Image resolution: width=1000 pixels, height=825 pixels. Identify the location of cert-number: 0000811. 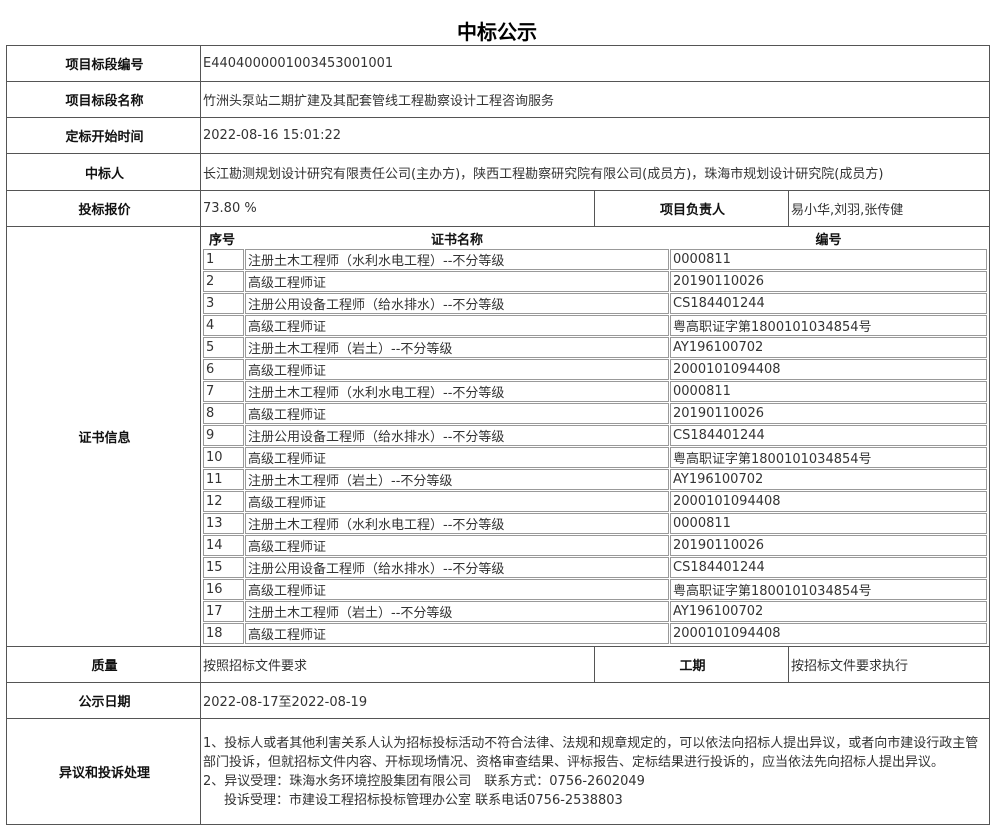
(829, 259).